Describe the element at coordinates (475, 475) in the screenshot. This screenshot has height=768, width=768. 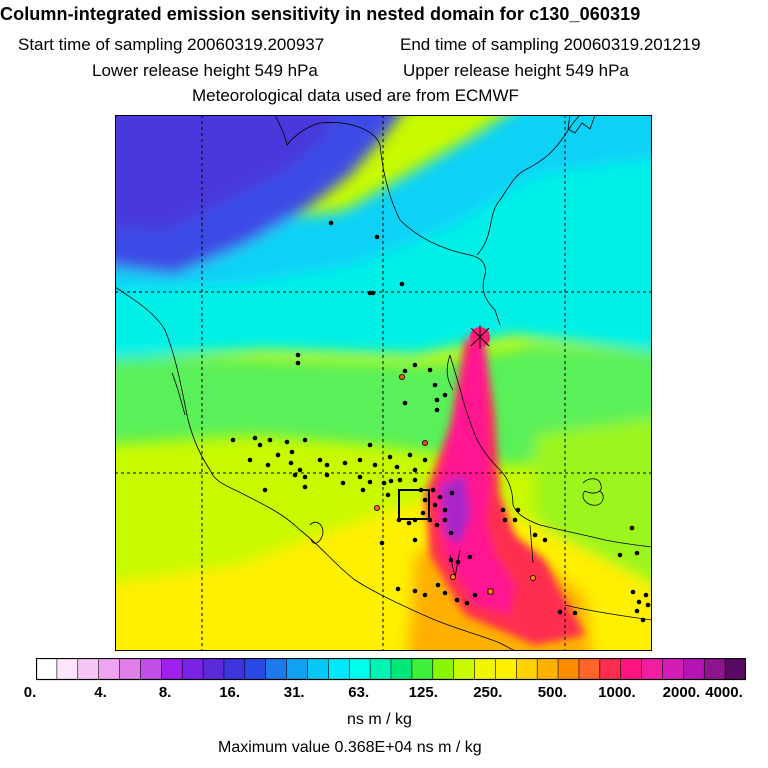
I see `field-magenta-plume` at that location.